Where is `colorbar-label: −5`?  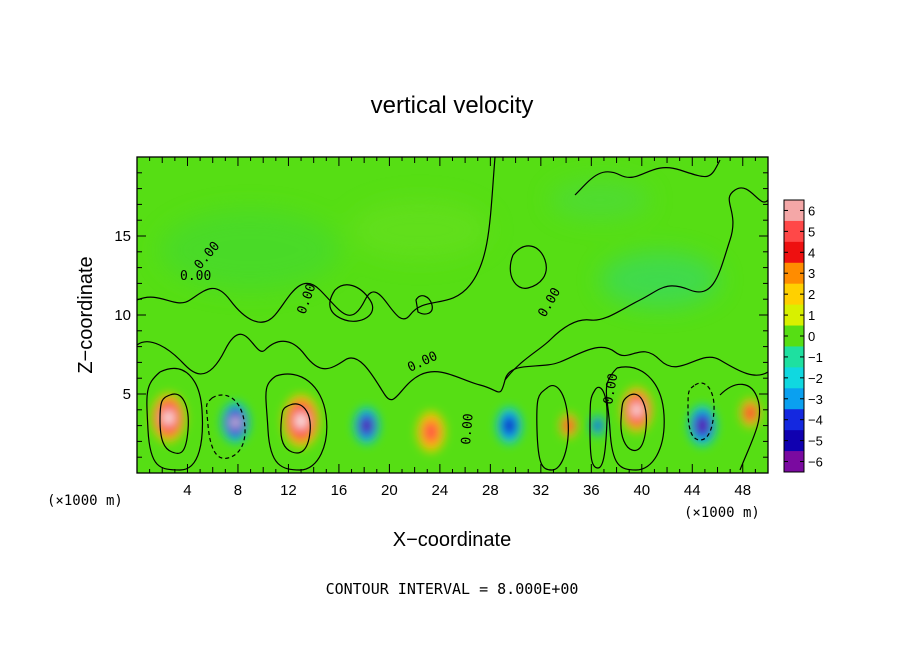 colorbar-label: −5 is located at coordinates (815, 441).